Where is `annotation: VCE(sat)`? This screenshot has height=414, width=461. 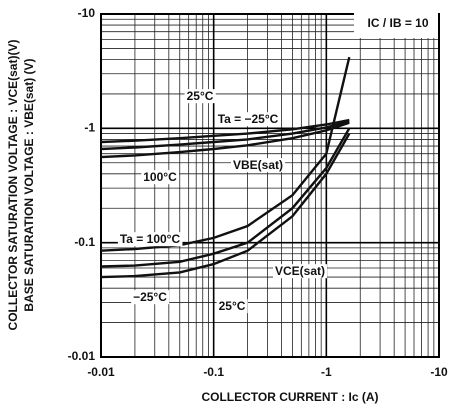
annotation: VCE(sat) is located at coordinates (300, 271).